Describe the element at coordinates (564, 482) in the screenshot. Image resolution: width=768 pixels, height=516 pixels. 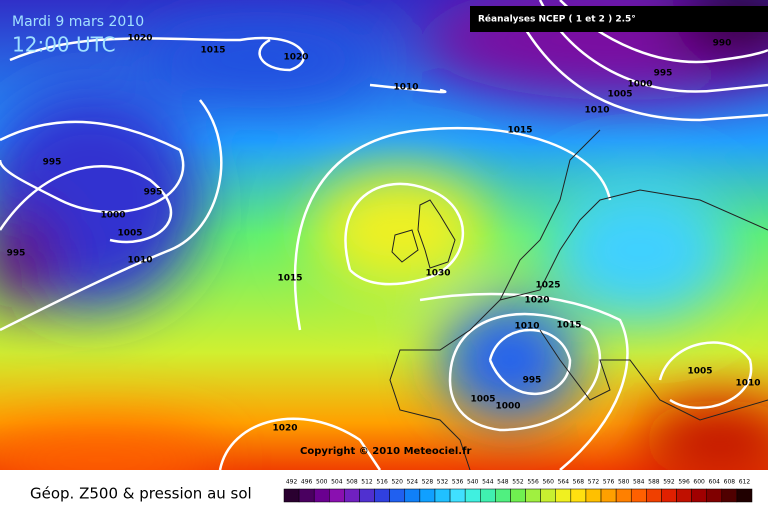
I see `scale-label: 564` at that location.